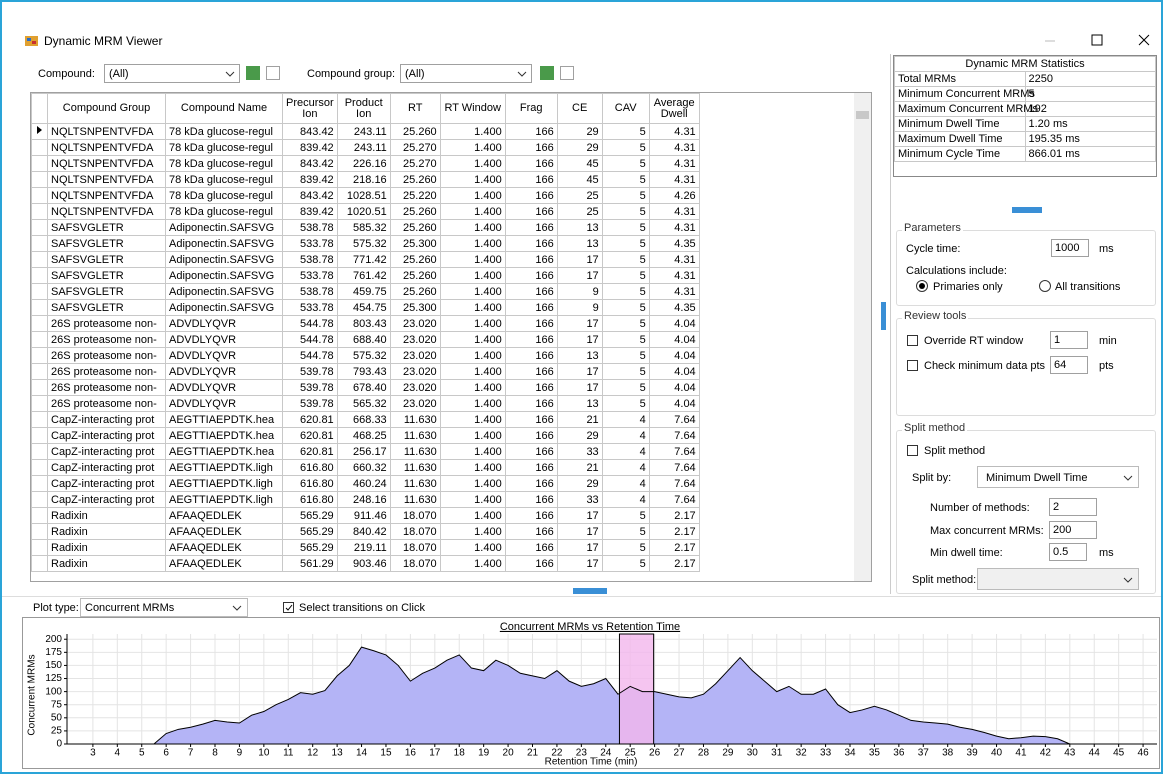 The image size is (1163, 774). Describe the element at coordinates (310, 419) in the screenshot. I see `cell: 620.81` at that location.